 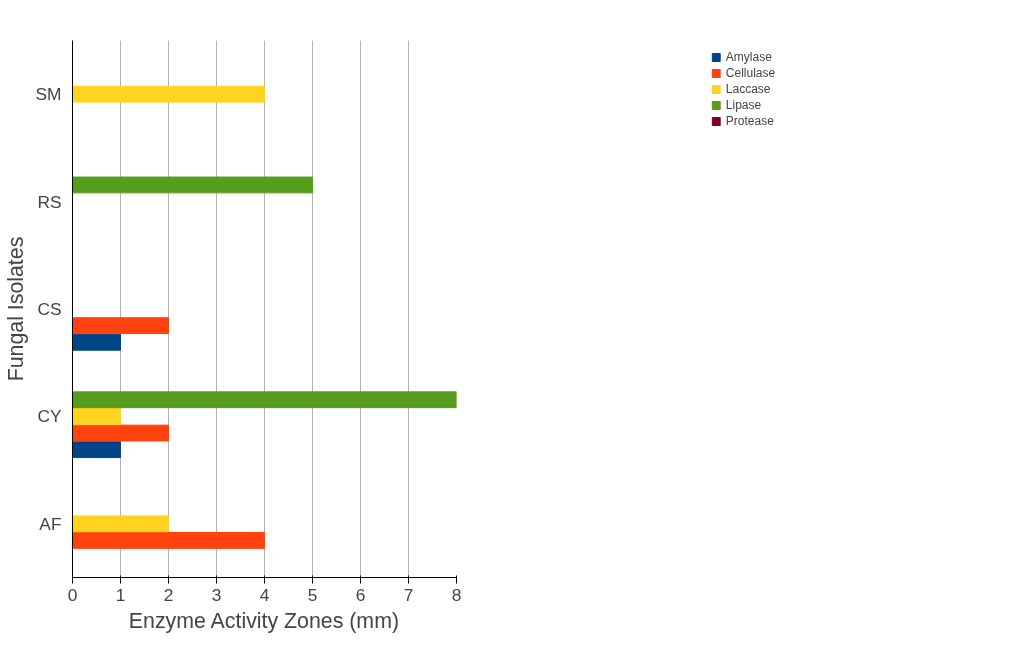 What do you see at coordinates (49, 309) in the screenshot?
I see `y-tick-label: CS` at bounding box center [49, 309].